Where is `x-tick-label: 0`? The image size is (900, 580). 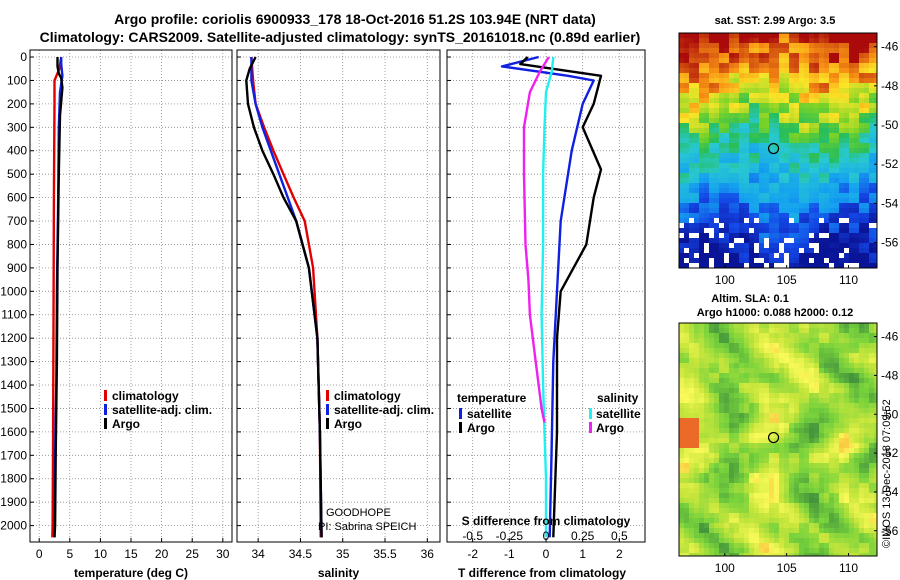
x-tick-label: 0 is located at coordinates (39, 554).